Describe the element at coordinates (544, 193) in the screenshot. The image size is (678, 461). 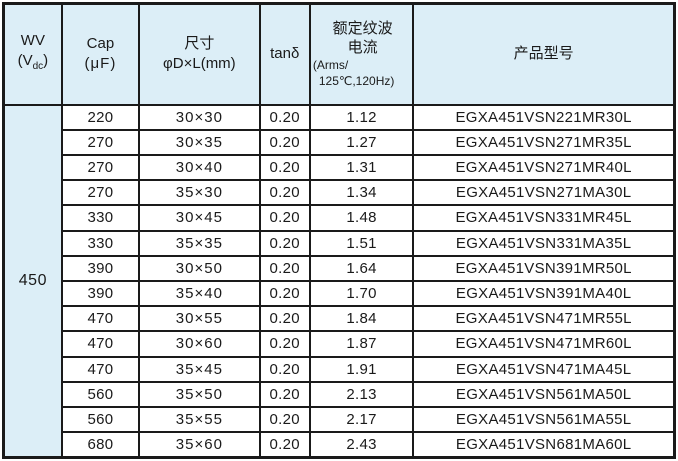
I see `part-number-cell: EGXA451VSN271MA30L` at that location.